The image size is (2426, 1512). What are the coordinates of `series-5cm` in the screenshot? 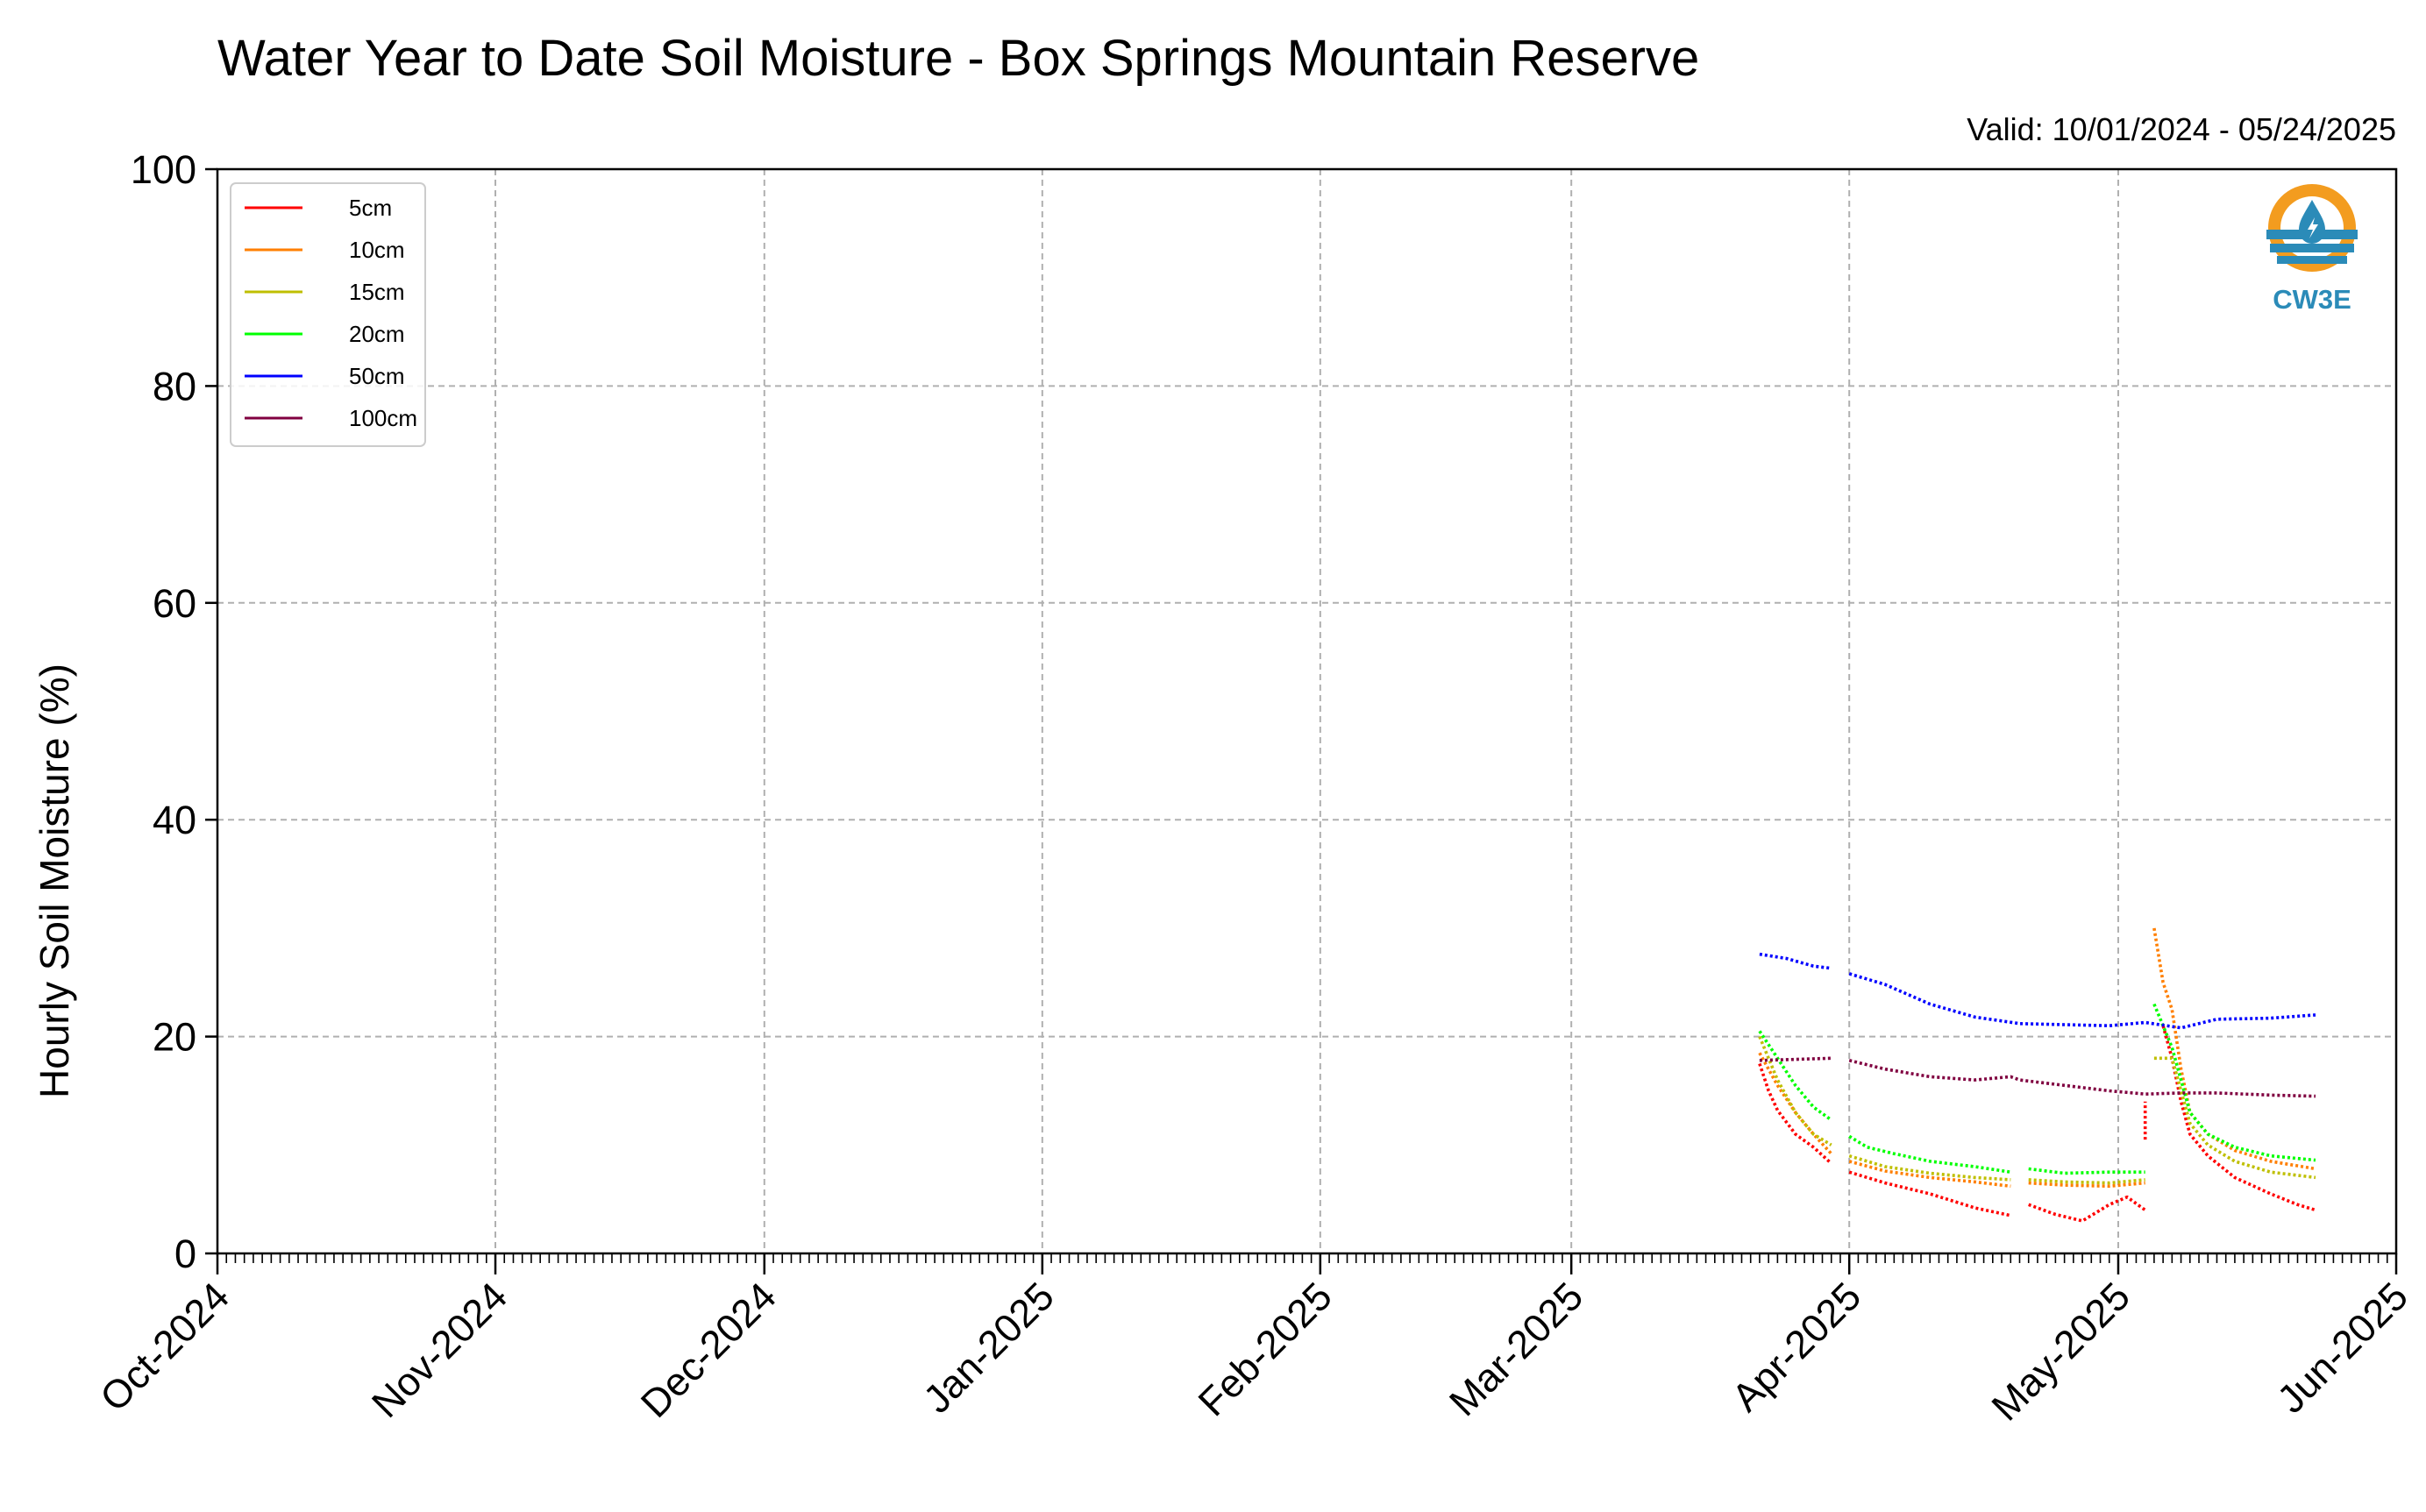 It's located at (2037, 1124).